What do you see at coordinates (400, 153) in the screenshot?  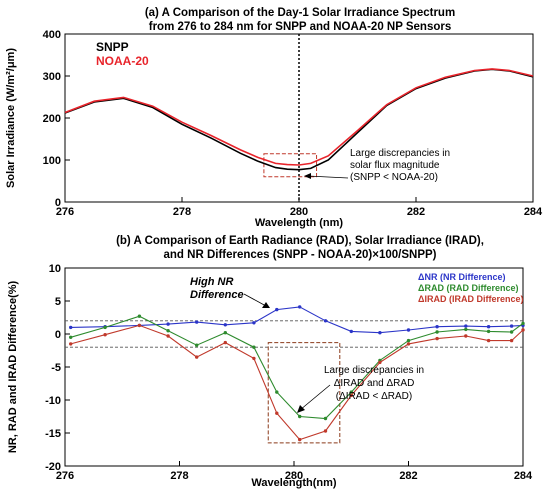 I see `panel-a-annotation-line1: Large discrepancies in` at bounding box center [400, 153].